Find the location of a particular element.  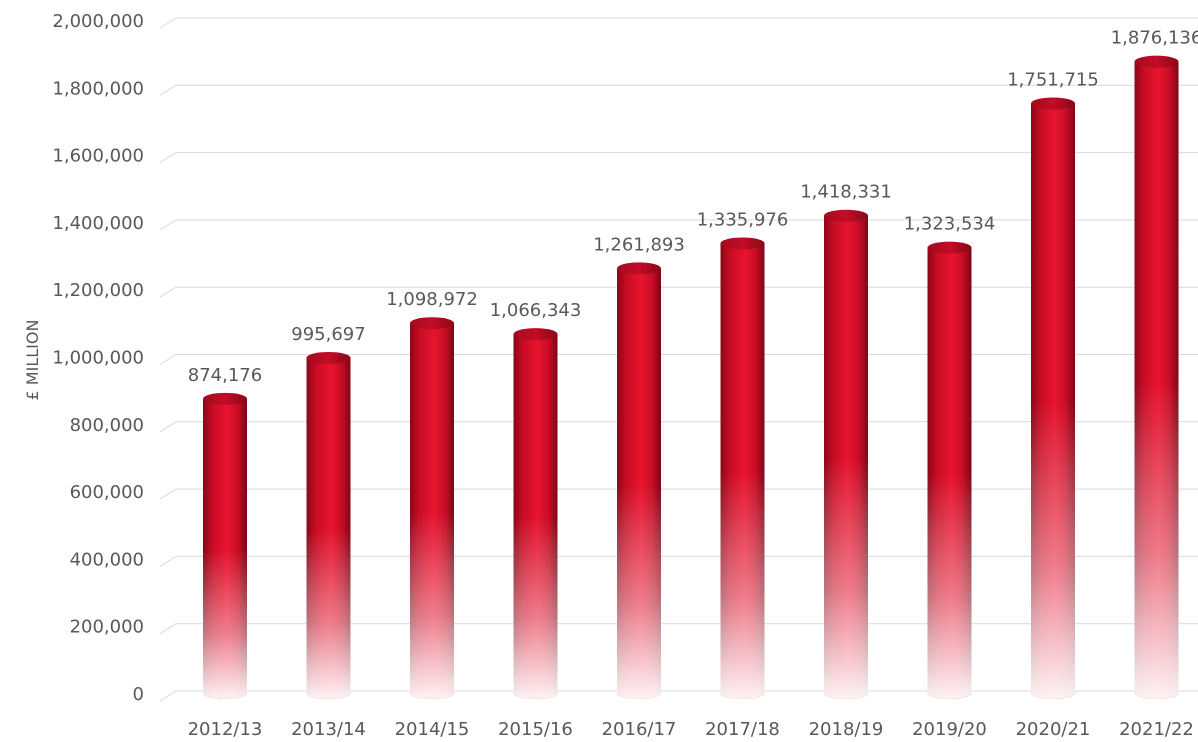

x-tick-label: 2013/14 is located at coordinates (328, 729).